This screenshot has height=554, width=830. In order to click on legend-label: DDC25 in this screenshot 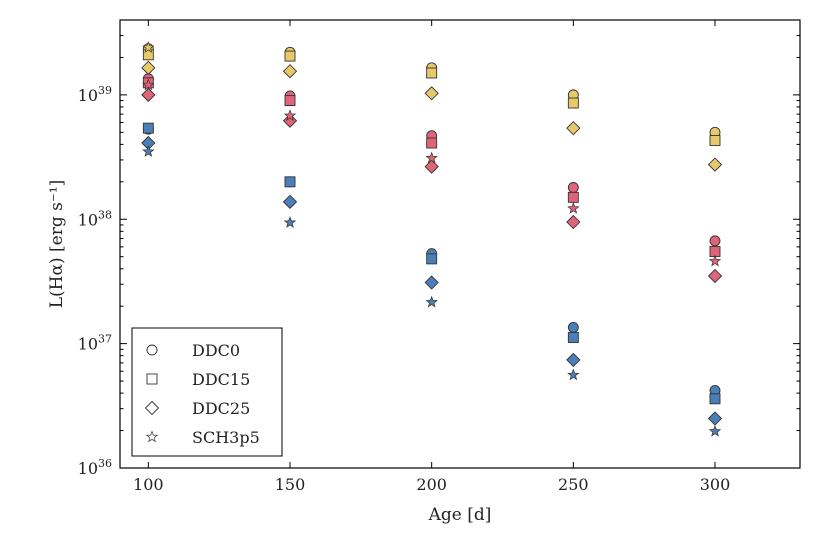, I will do `click(221, 408)`.